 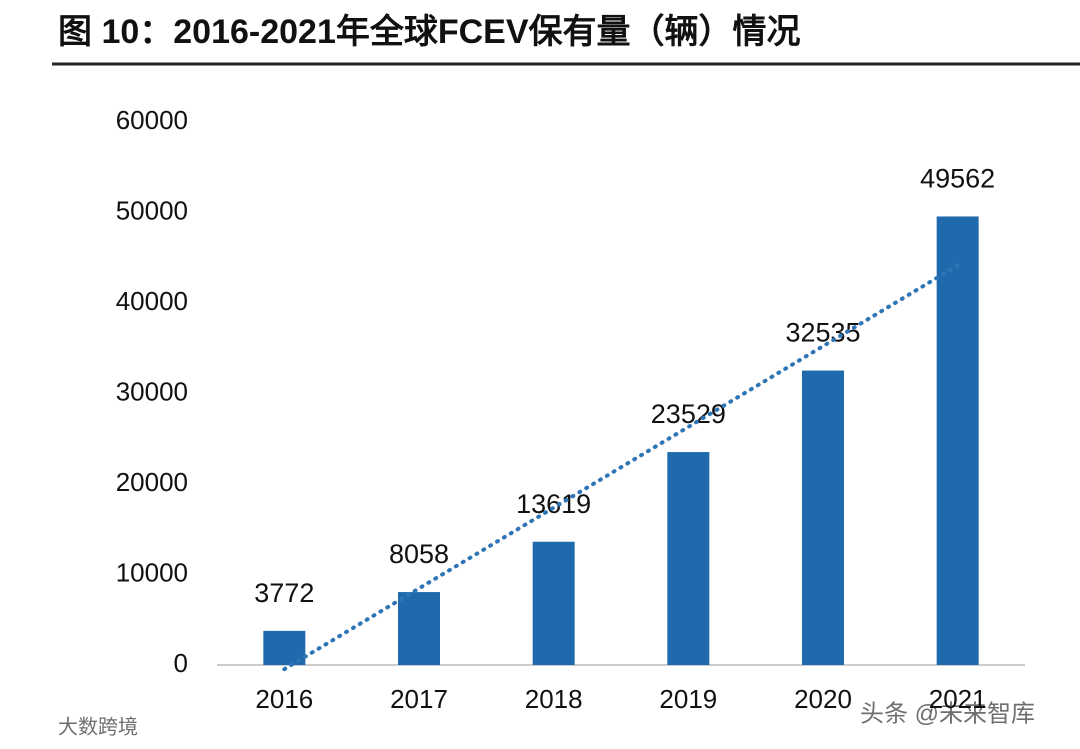 I want to click on watermark: 大数跨境, so click(x=98, y=726).